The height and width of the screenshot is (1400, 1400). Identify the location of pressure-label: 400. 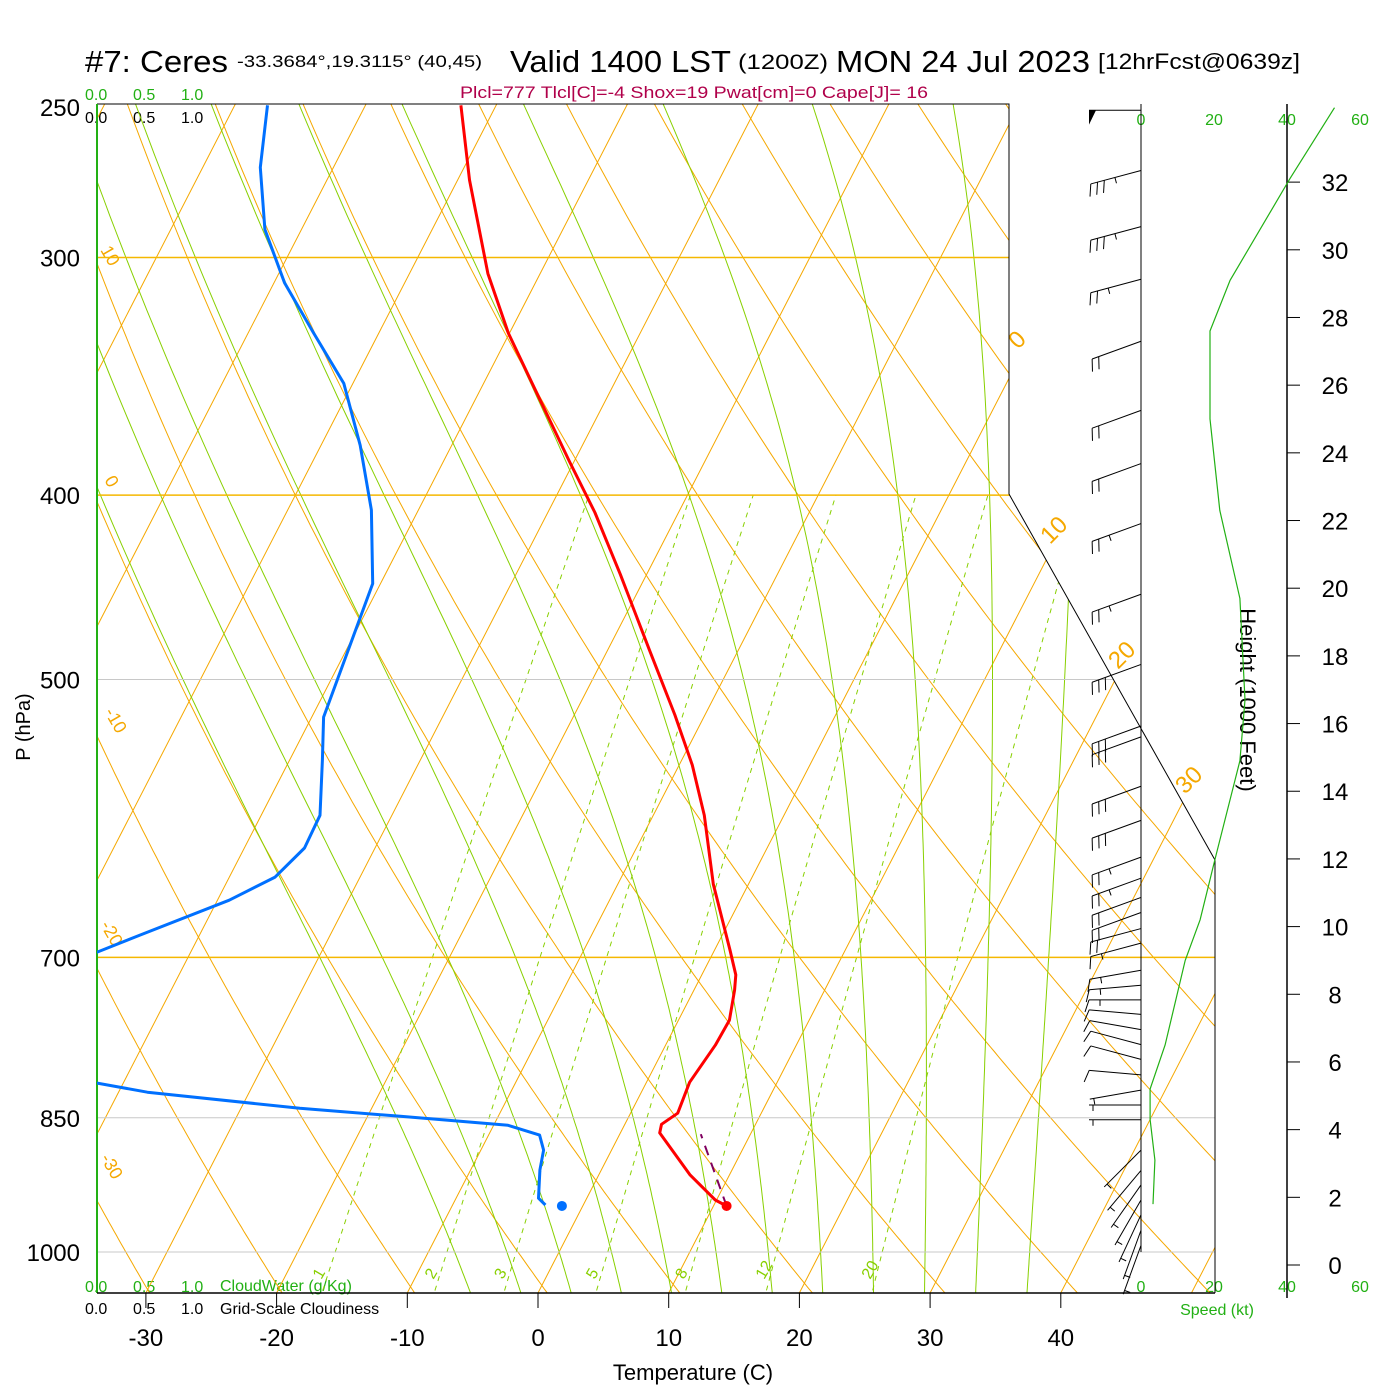
(60, 496).